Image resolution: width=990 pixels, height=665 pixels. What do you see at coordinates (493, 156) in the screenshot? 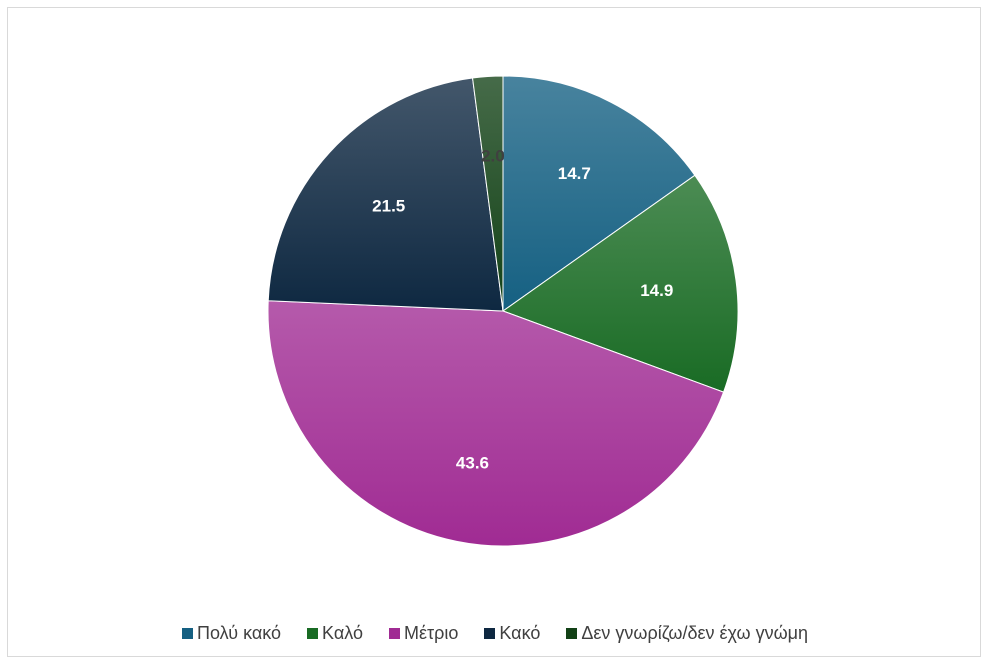
I see `data-label-δεν-γνωρίζω-δεν-έχω-γνώμη: 2.0` at bounding box center [493, 156].